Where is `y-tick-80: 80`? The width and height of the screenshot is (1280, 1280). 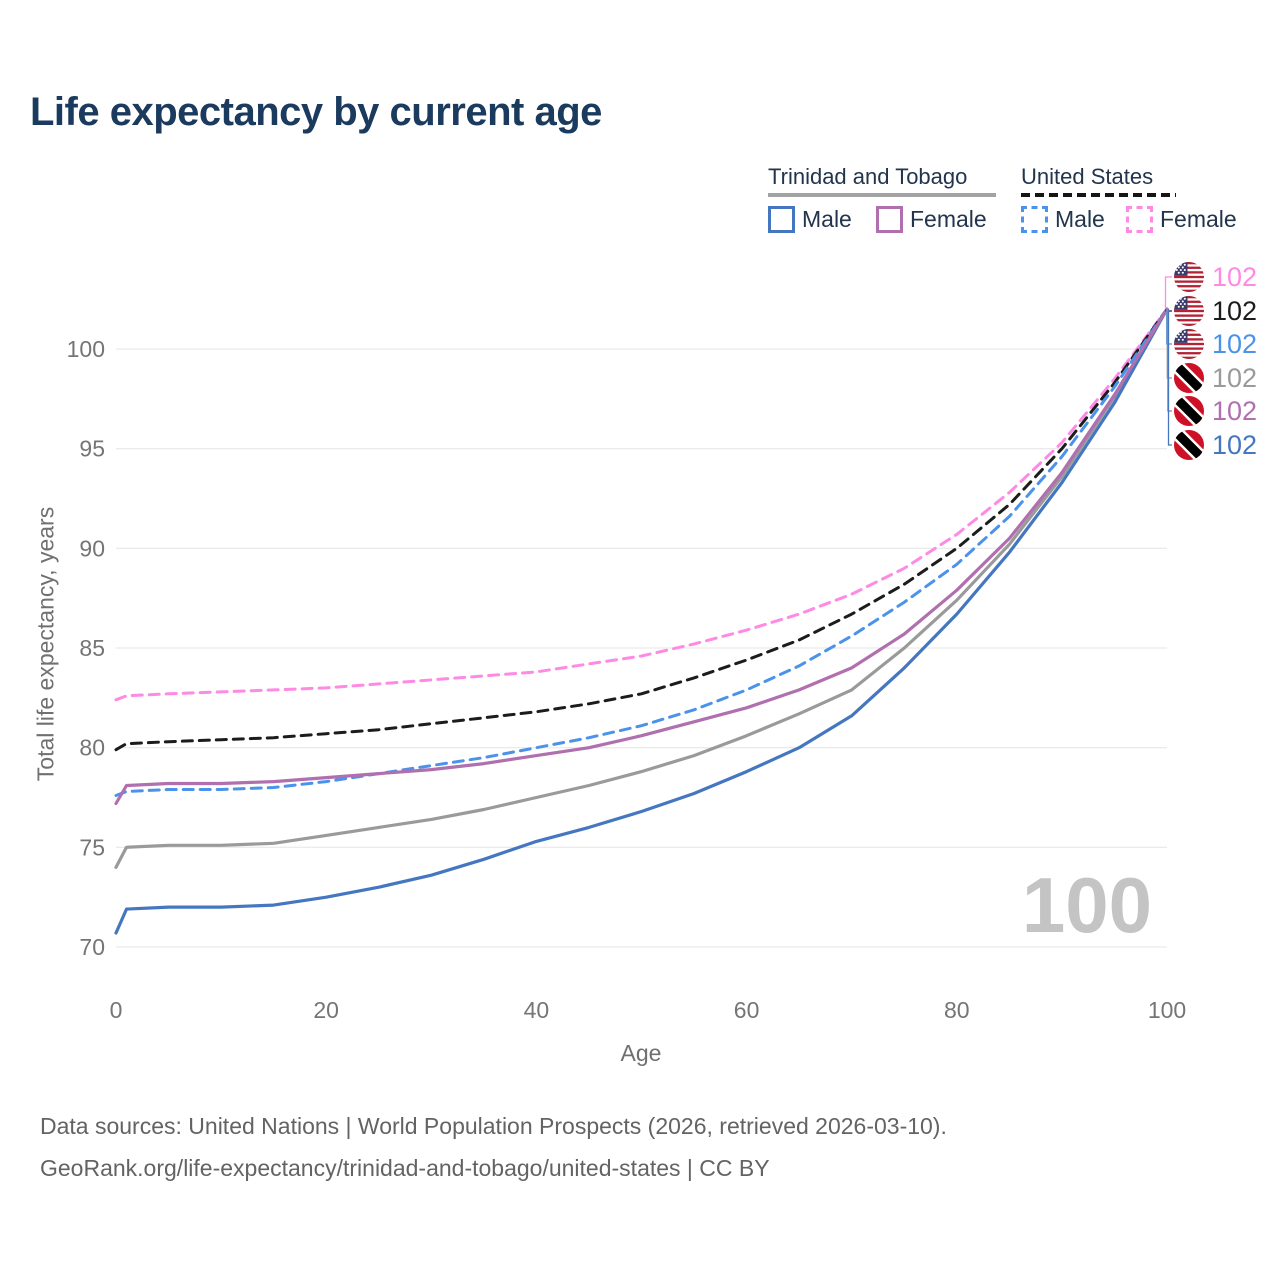 y-tick-80: 80 is located at coordinates (92, 748).